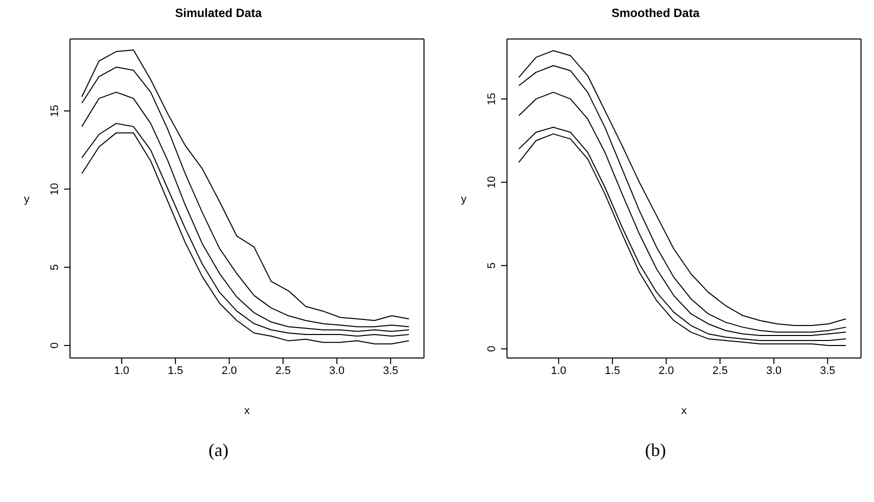 This screenshot has height=502, width=874. What do you see at coordinates (655, 13) in the screenshot?
I see `chart-title: Smoothed Data` at bounding box center [655, 13].